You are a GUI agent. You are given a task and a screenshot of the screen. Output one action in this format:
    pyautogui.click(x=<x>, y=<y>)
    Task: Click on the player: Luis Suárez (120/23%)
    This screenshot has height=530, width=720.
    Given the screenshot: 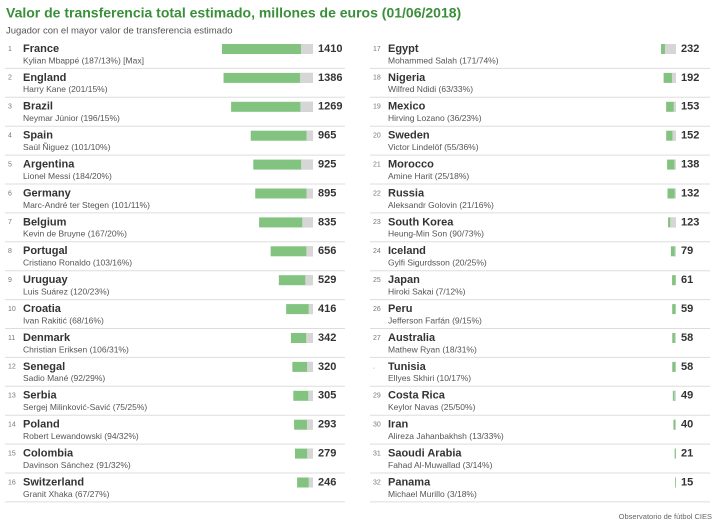 What is the action you would take?
    pyautogui.click(x=66, y=291)
    